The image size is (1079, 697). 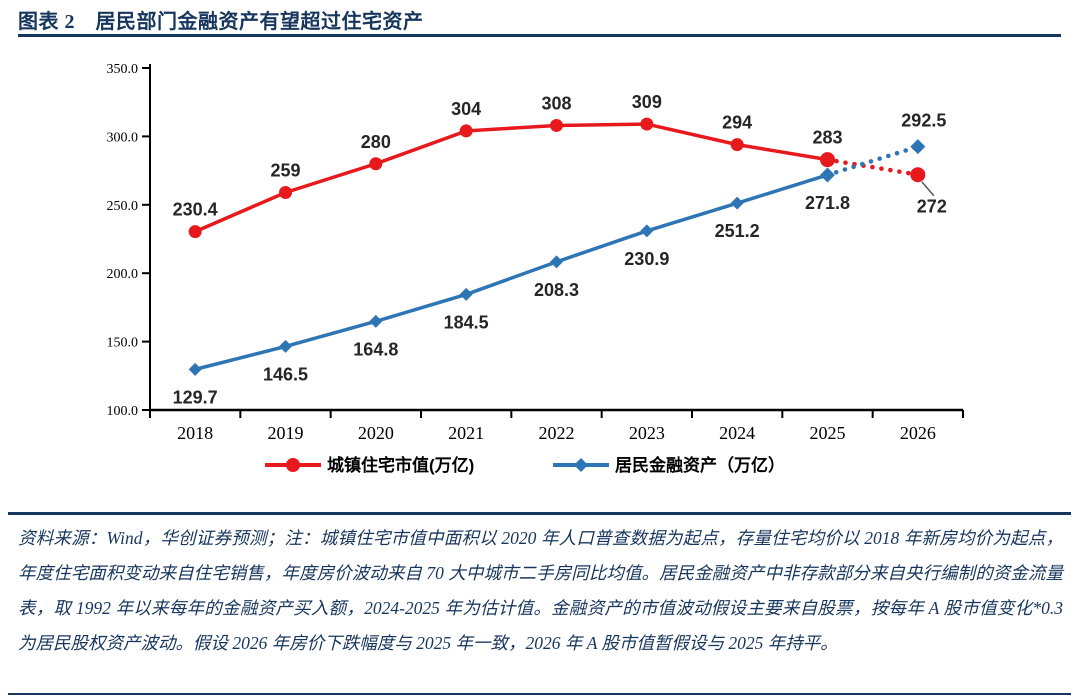 What do you see at coordinates (539, 694) in the screenshot?
I see `bottom-divider` at bounding box center [539, 694].